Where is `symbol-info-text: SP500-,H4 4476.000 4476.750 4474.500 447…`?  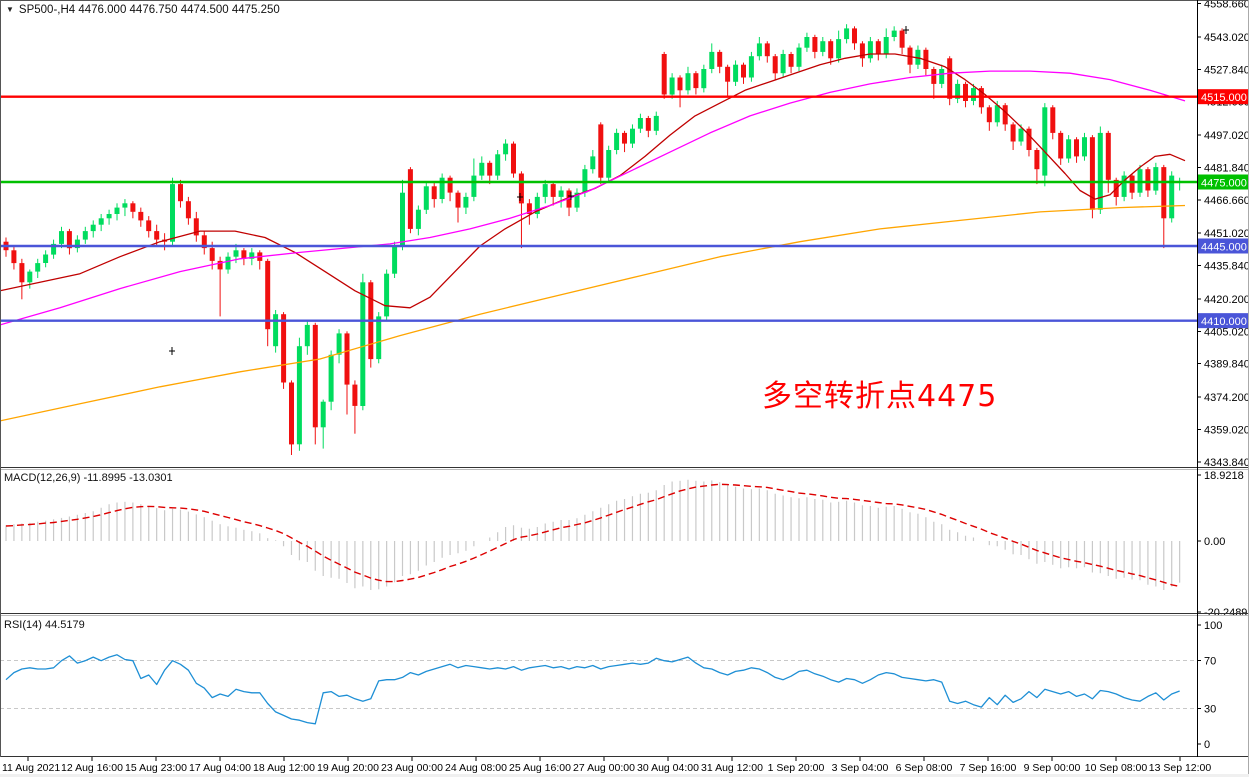 symbol-info-text: SP500-,H4 4476.000 4476.750 4474.500 447… is located at coordinates (149, 10).